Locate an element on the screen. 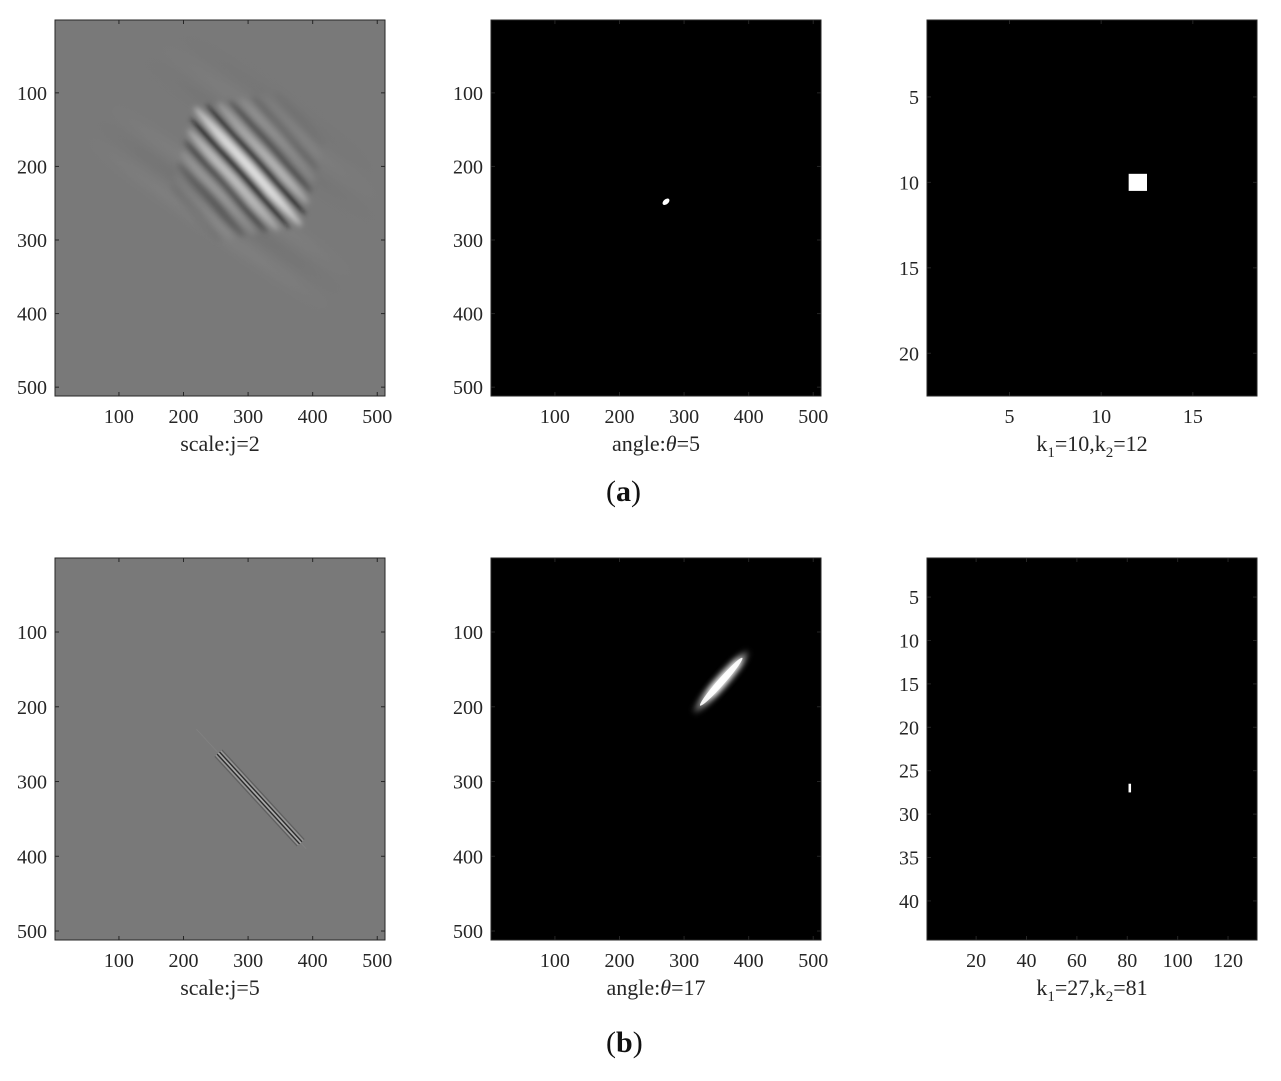 This screenshot has height=1081, width=1281. x-tick-label: 20 is located at coordinates (976, 961).